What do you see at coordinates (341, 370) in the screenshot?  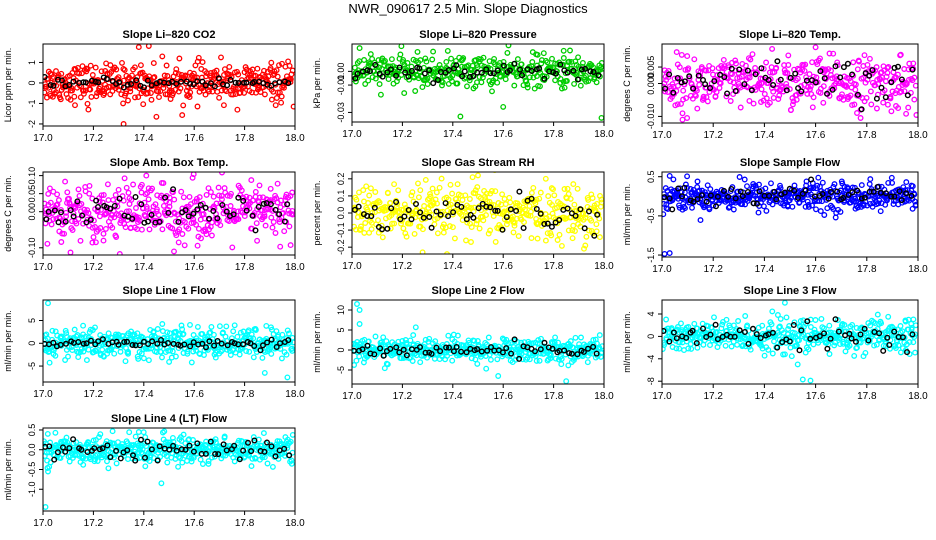 I see `y-tick-label: -5` at bounding box center [341, 370].